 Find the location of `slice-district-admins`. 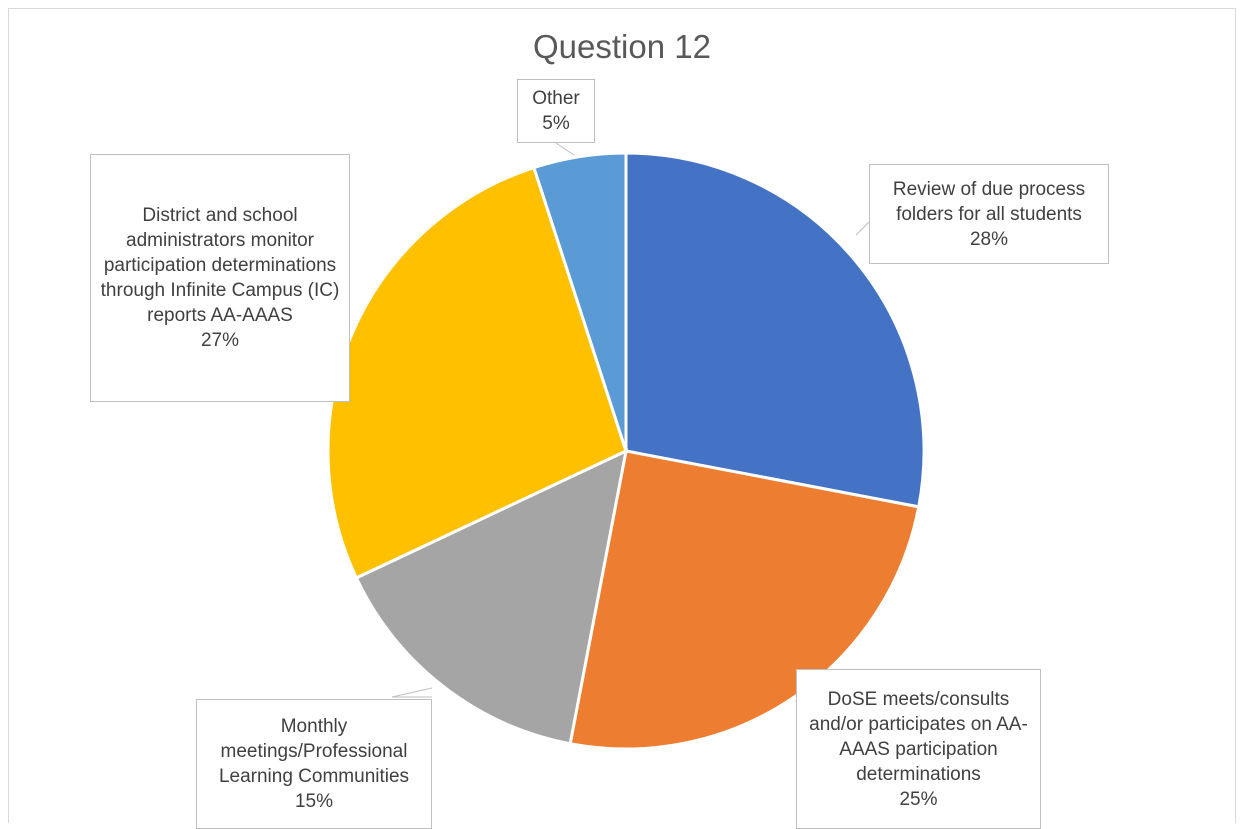

slice-district-admins is located at coordinates (477, 372).